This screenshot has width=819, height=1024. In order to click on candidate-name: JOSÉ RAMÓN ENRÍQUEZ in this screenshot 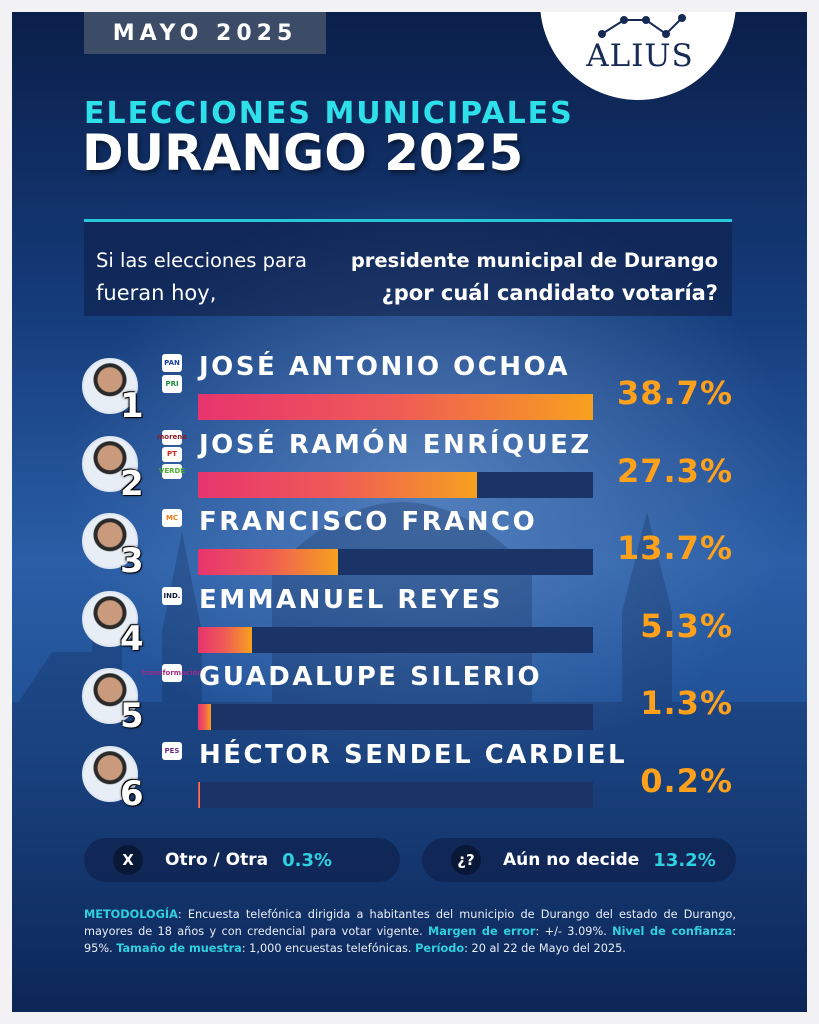, I will do `click(395, 444)`.